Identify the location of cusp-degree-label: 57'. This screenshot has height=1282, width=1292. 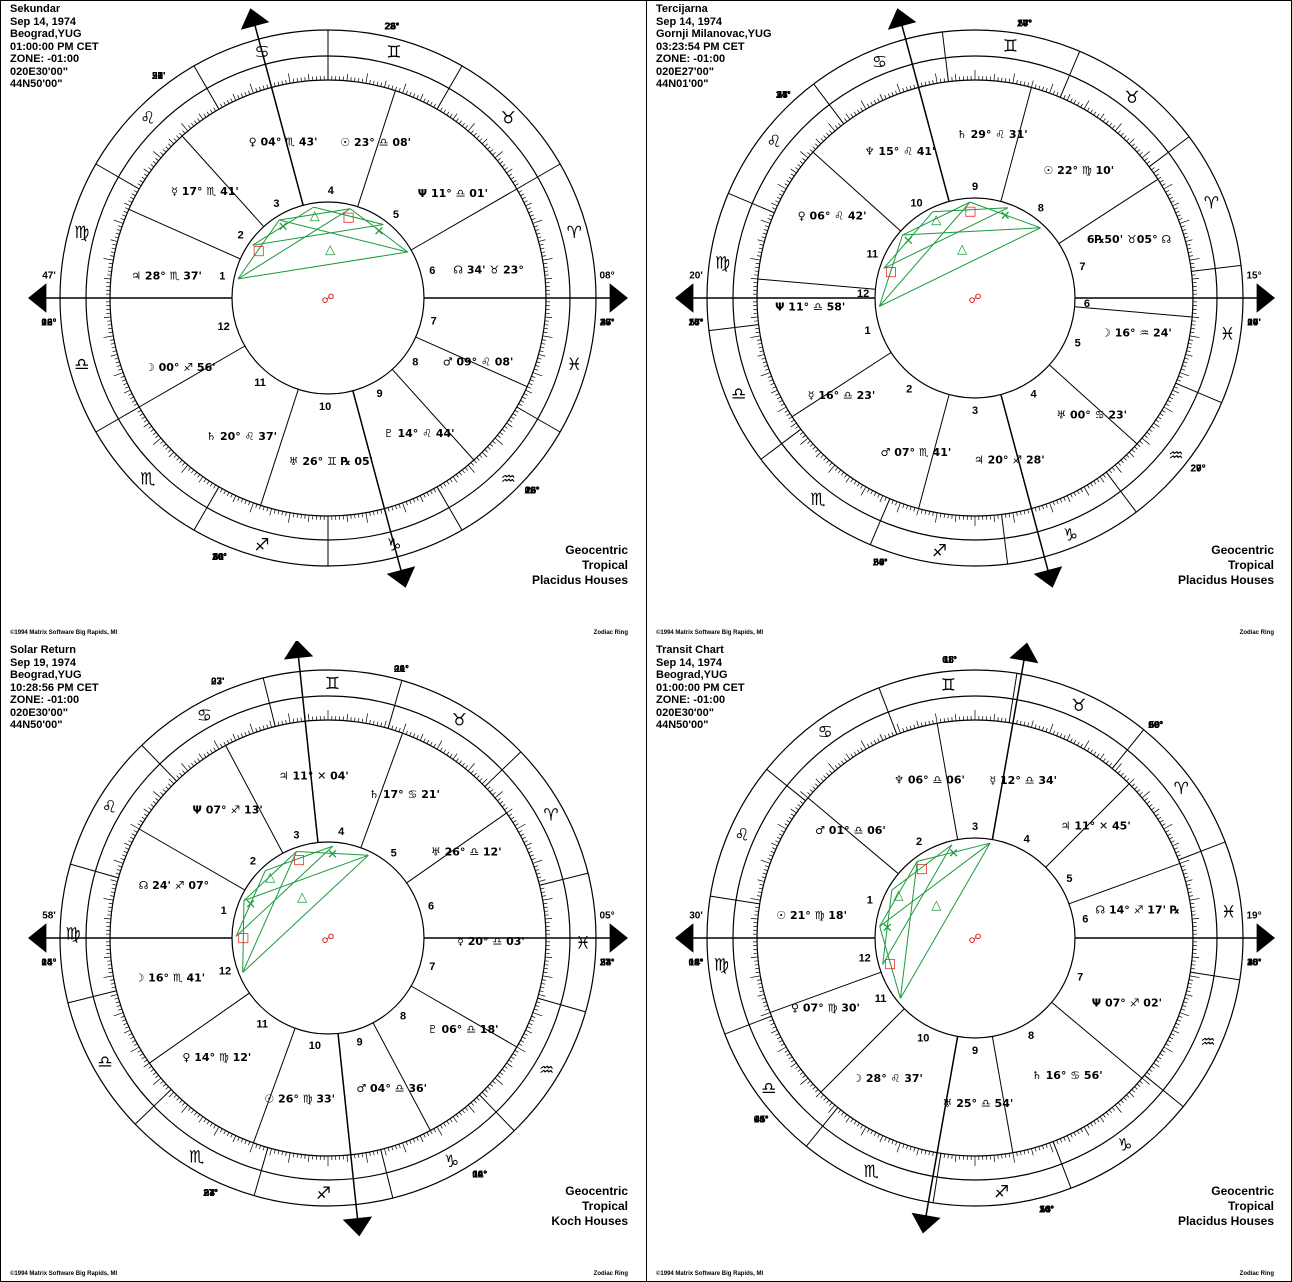
(696, 322).